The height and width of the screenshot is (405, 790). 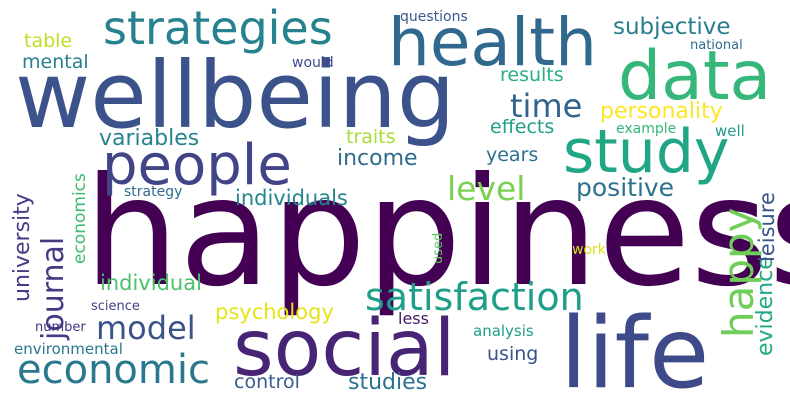 I want to click on word-analysis: analysis, so click(x=503, y=331).